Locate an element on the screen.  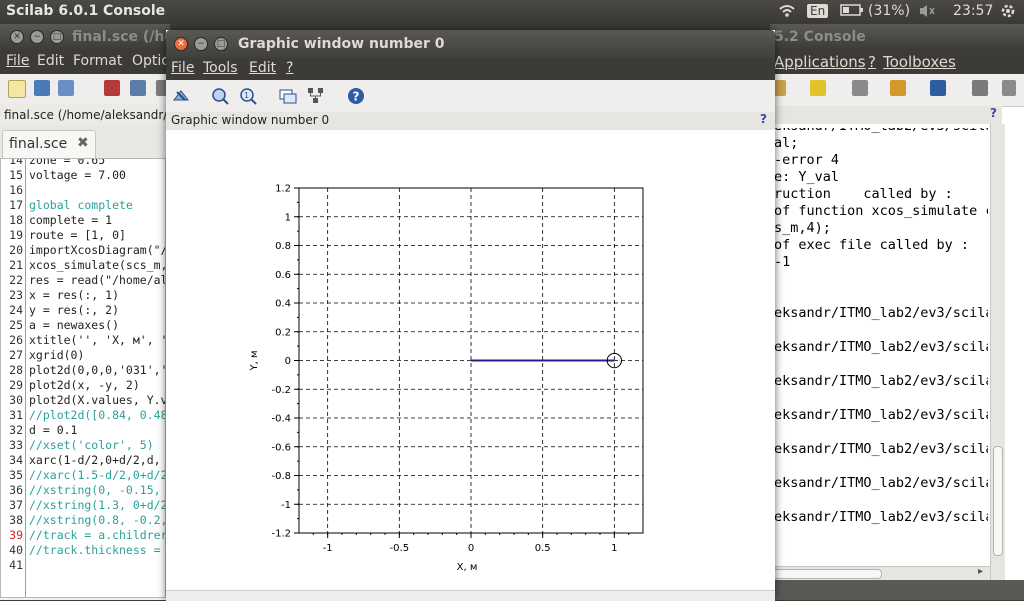
editor-menubar: File Edit Format Optic is located at coordinates (85, 62).